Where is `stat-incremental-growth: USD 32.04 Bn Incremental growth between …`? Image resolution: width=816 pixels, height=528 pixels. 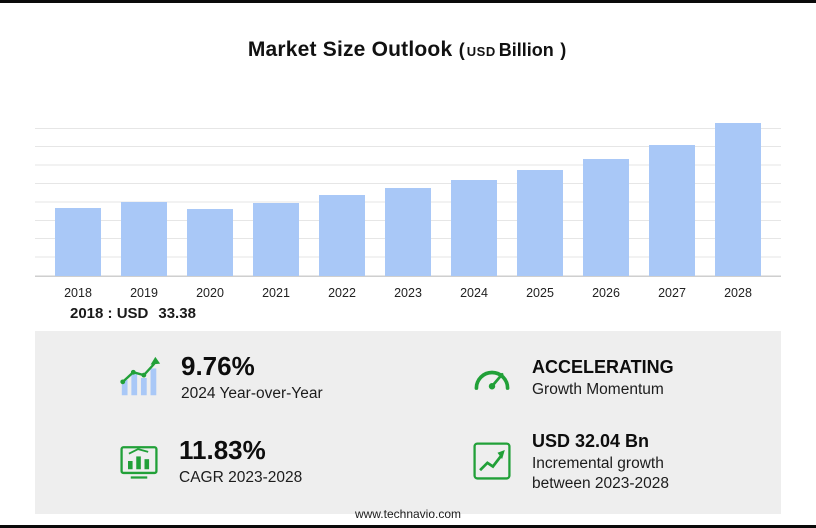
stat-incremental-growth: USD 32.04 Bn Incremental growth between … is located at coordinates (594, 461).